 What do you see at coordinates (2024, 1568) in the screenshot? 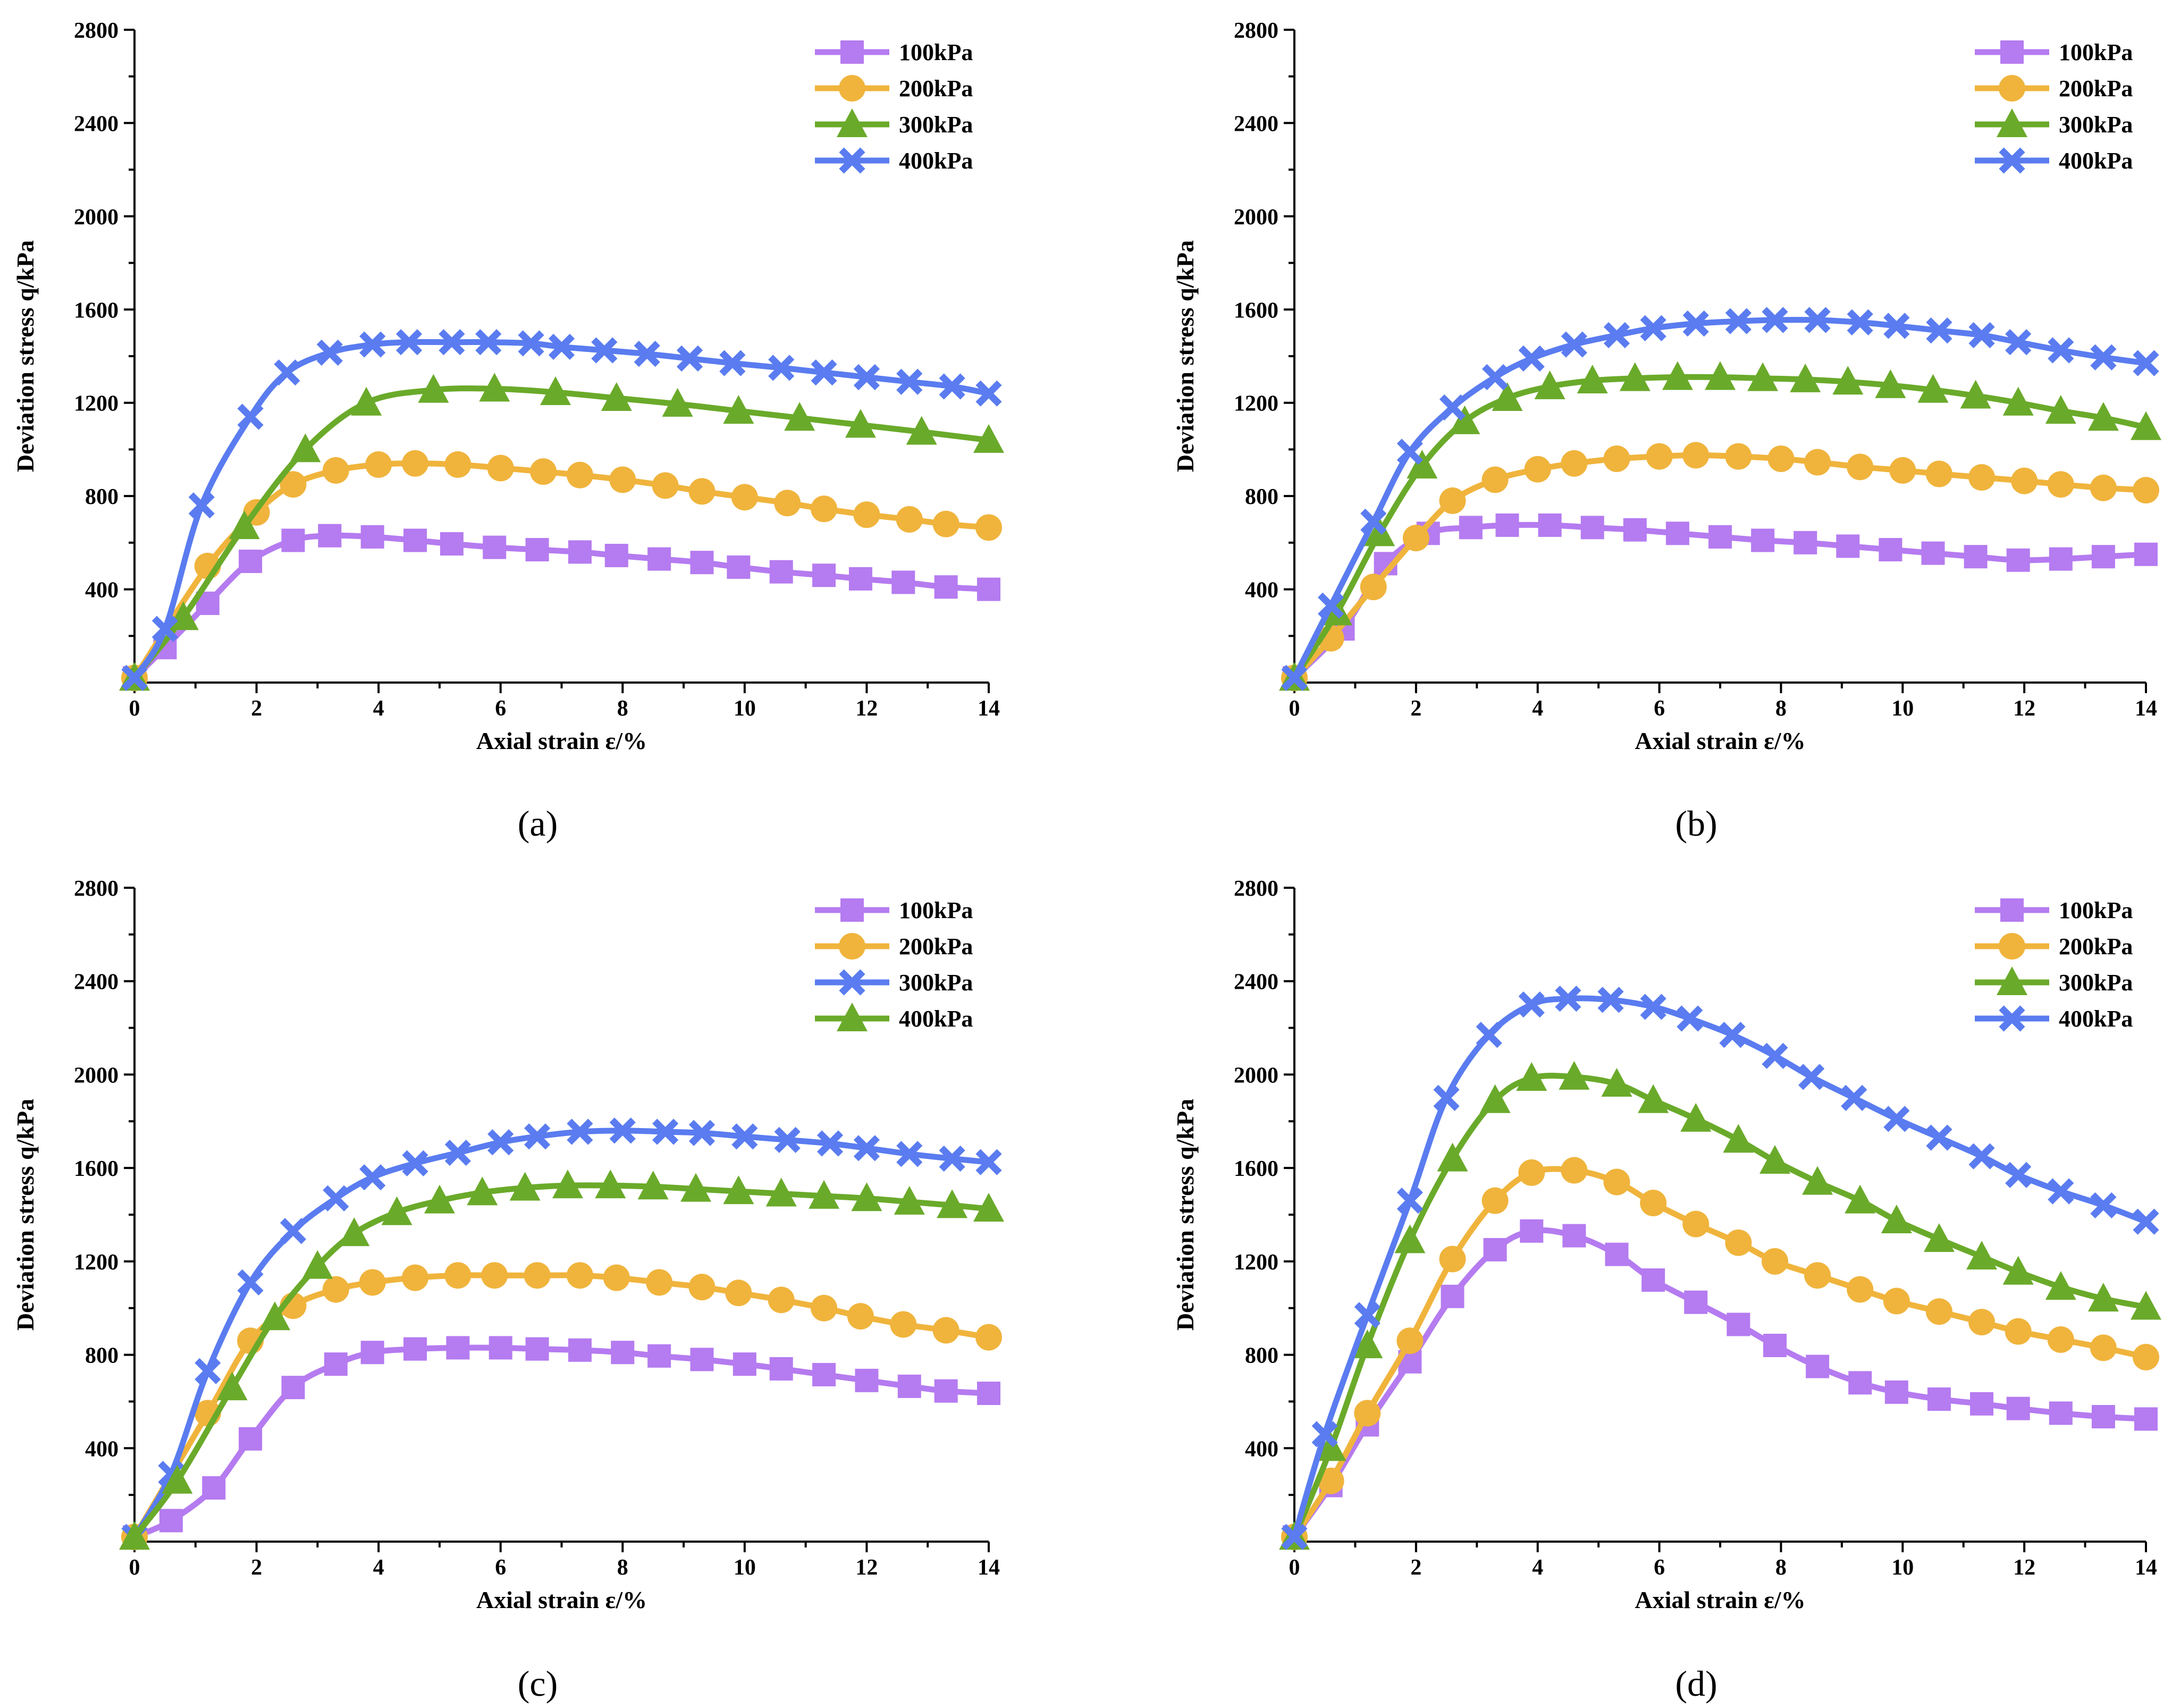
I see `x-tick-label: 12` at bounding box center [2024, 1568].